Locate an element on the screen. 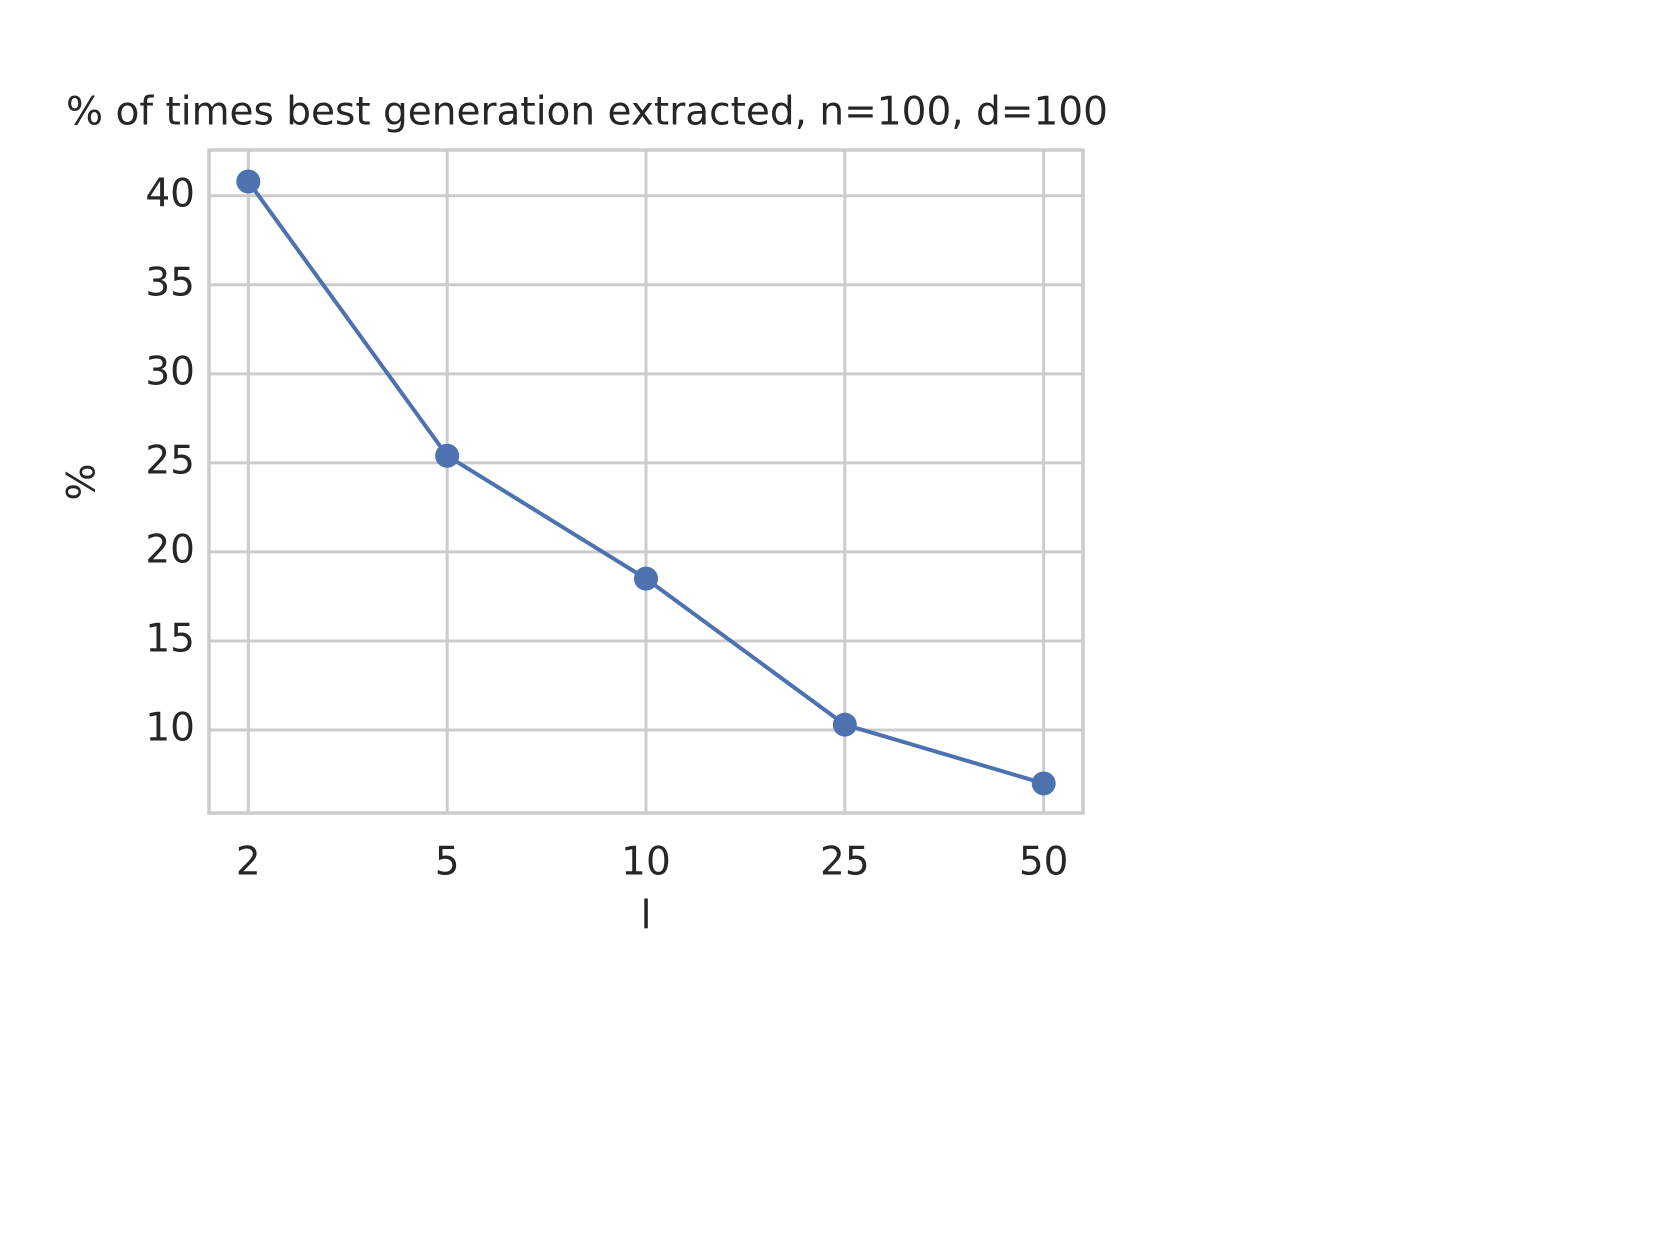 The width and height of the screenshot is (1660, 1245). y-tick-label: 40 is located at coordinates (170, 193).